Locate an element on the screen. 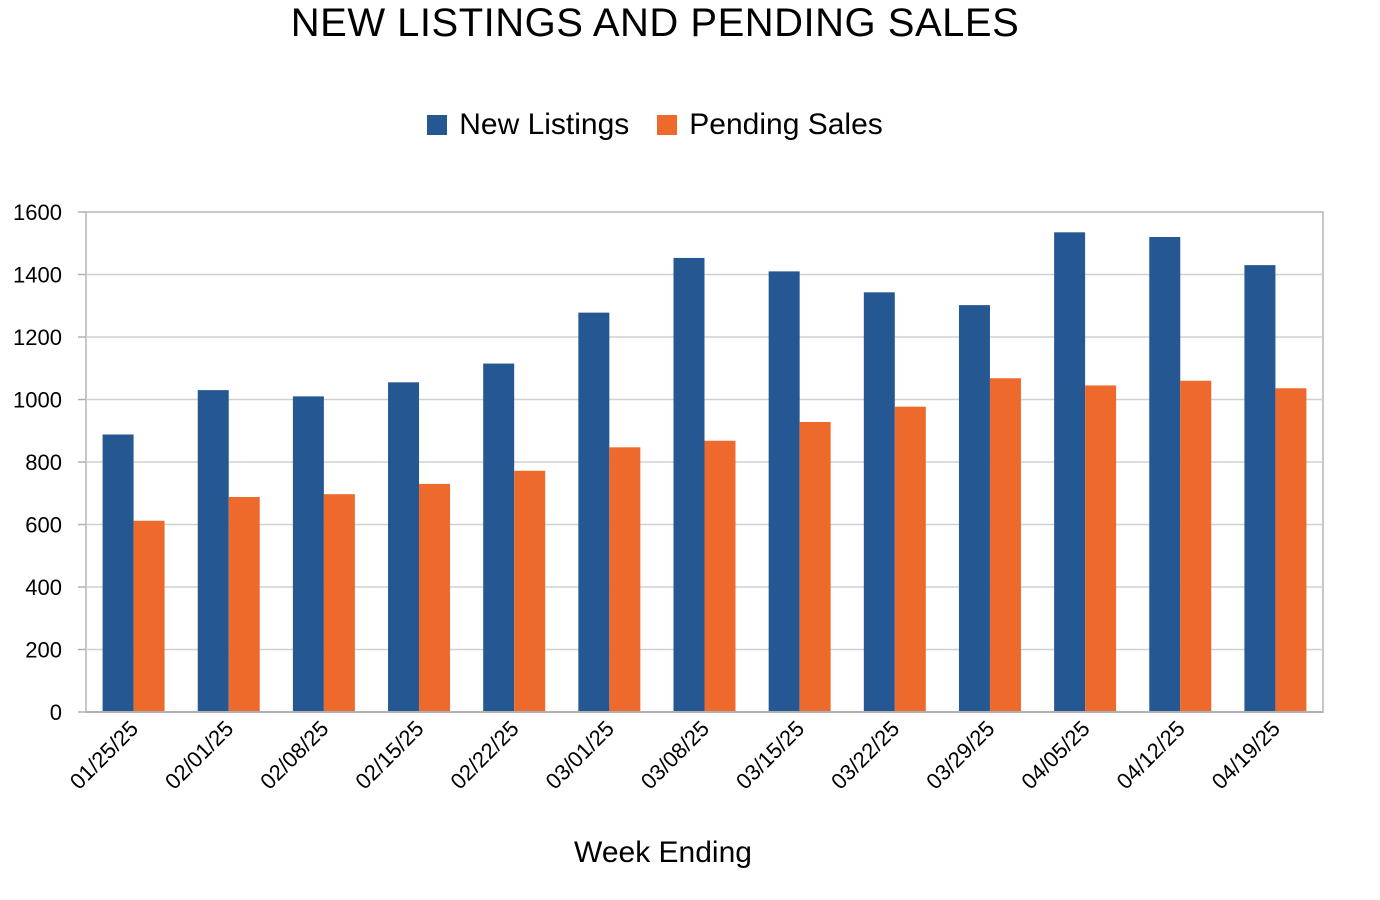  y-tick-label: 1400 is located at coordinates (37, 275).